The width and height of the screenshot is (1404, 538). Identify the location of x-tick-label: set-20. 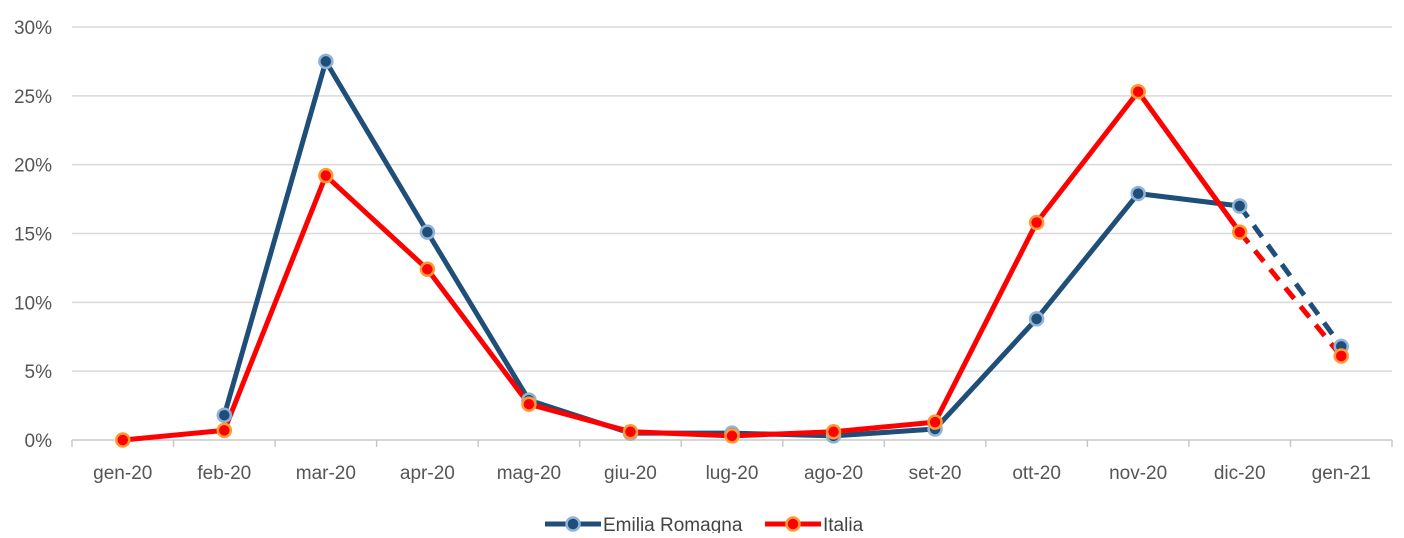
(935, 473).